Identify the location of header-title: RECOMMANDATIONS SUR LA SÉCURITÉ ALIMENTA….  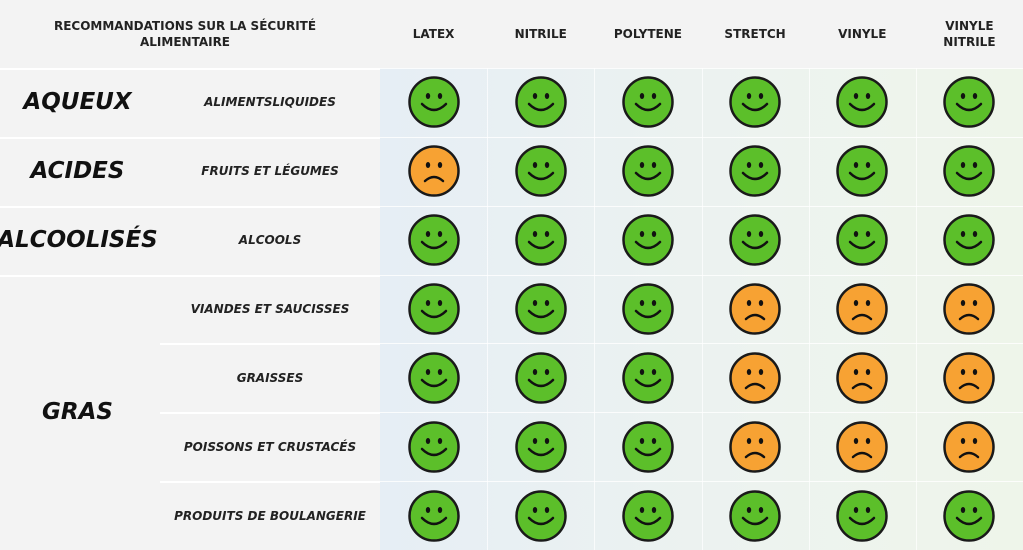
(185, 34).